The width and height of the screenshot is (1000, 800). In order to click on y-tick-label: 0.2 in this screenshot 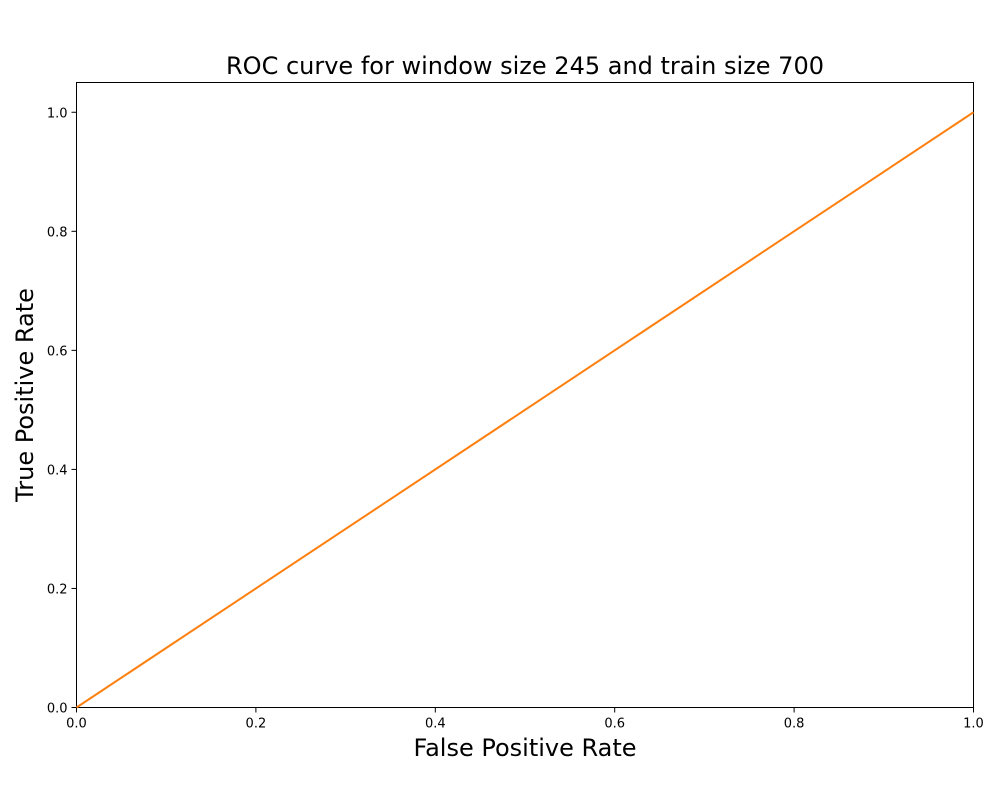, I will do `click(57, 589)`.